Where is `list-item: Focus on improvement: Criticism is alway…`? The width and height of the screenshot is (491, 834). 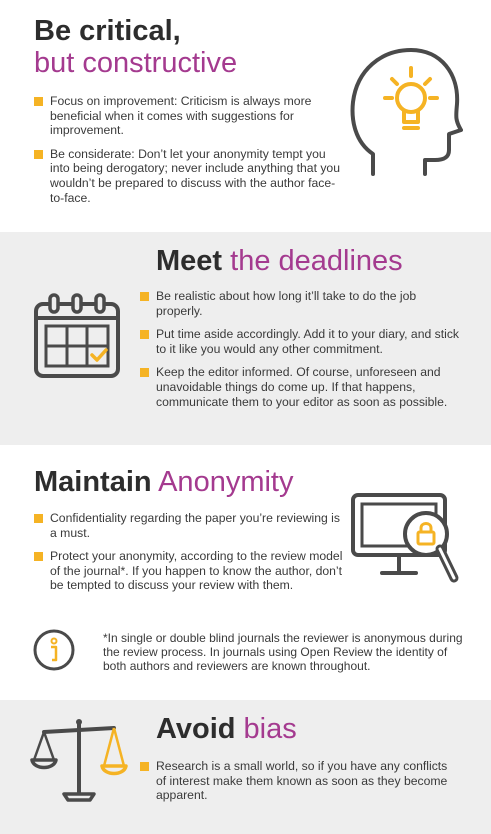 list-item: Focus on improvement: Criticism is alway… is located at coordinates (189, 116).